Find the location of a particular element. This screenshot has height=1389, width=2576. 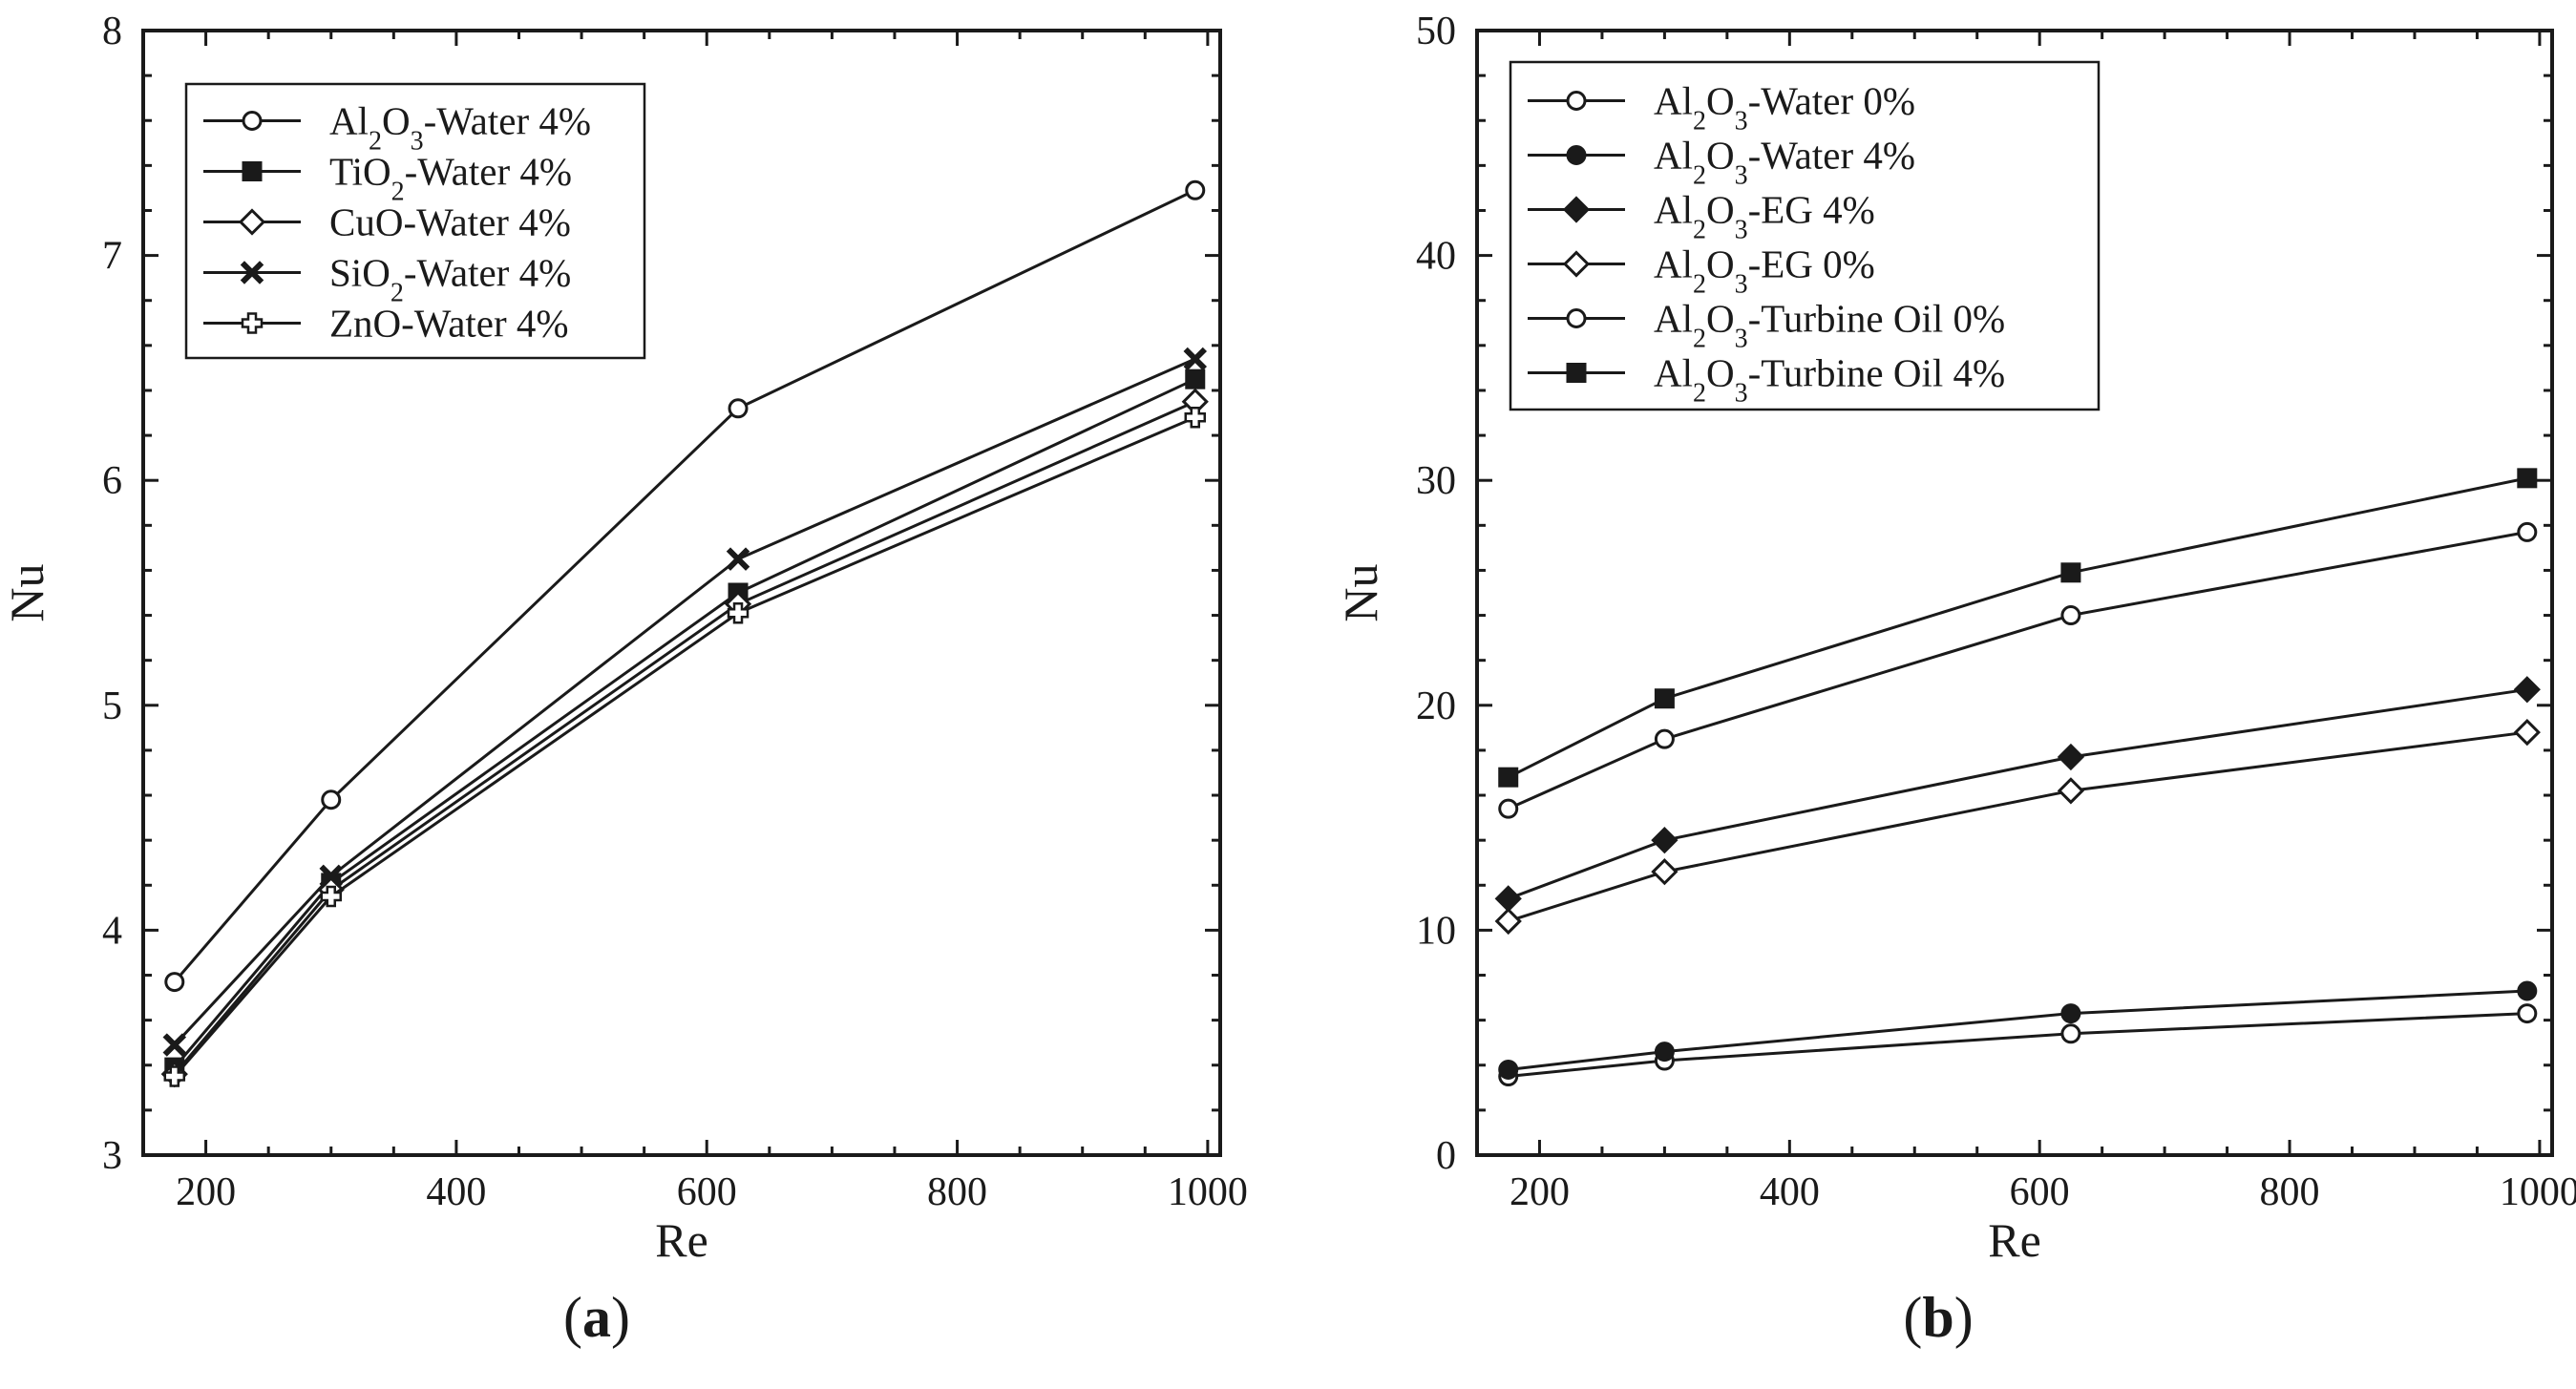

y-tick-label-b: 50 is located at coordinates (1436, 32).